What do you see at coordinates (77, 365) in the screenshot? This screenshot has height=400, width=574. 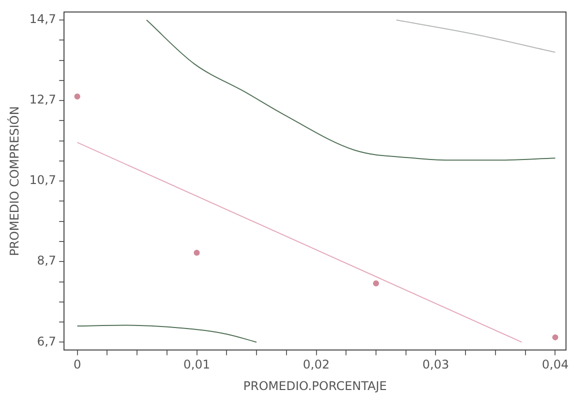 I see `x-tick-label: 0` at bounding box center [77, 365].